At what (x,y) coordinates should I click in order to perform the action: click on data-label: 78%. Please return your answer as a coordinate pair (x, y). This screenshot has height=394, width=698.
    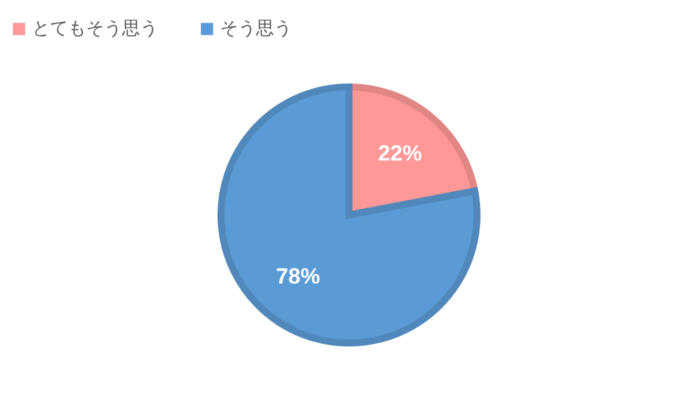
    Looking at the image, I should click on (298, 276).